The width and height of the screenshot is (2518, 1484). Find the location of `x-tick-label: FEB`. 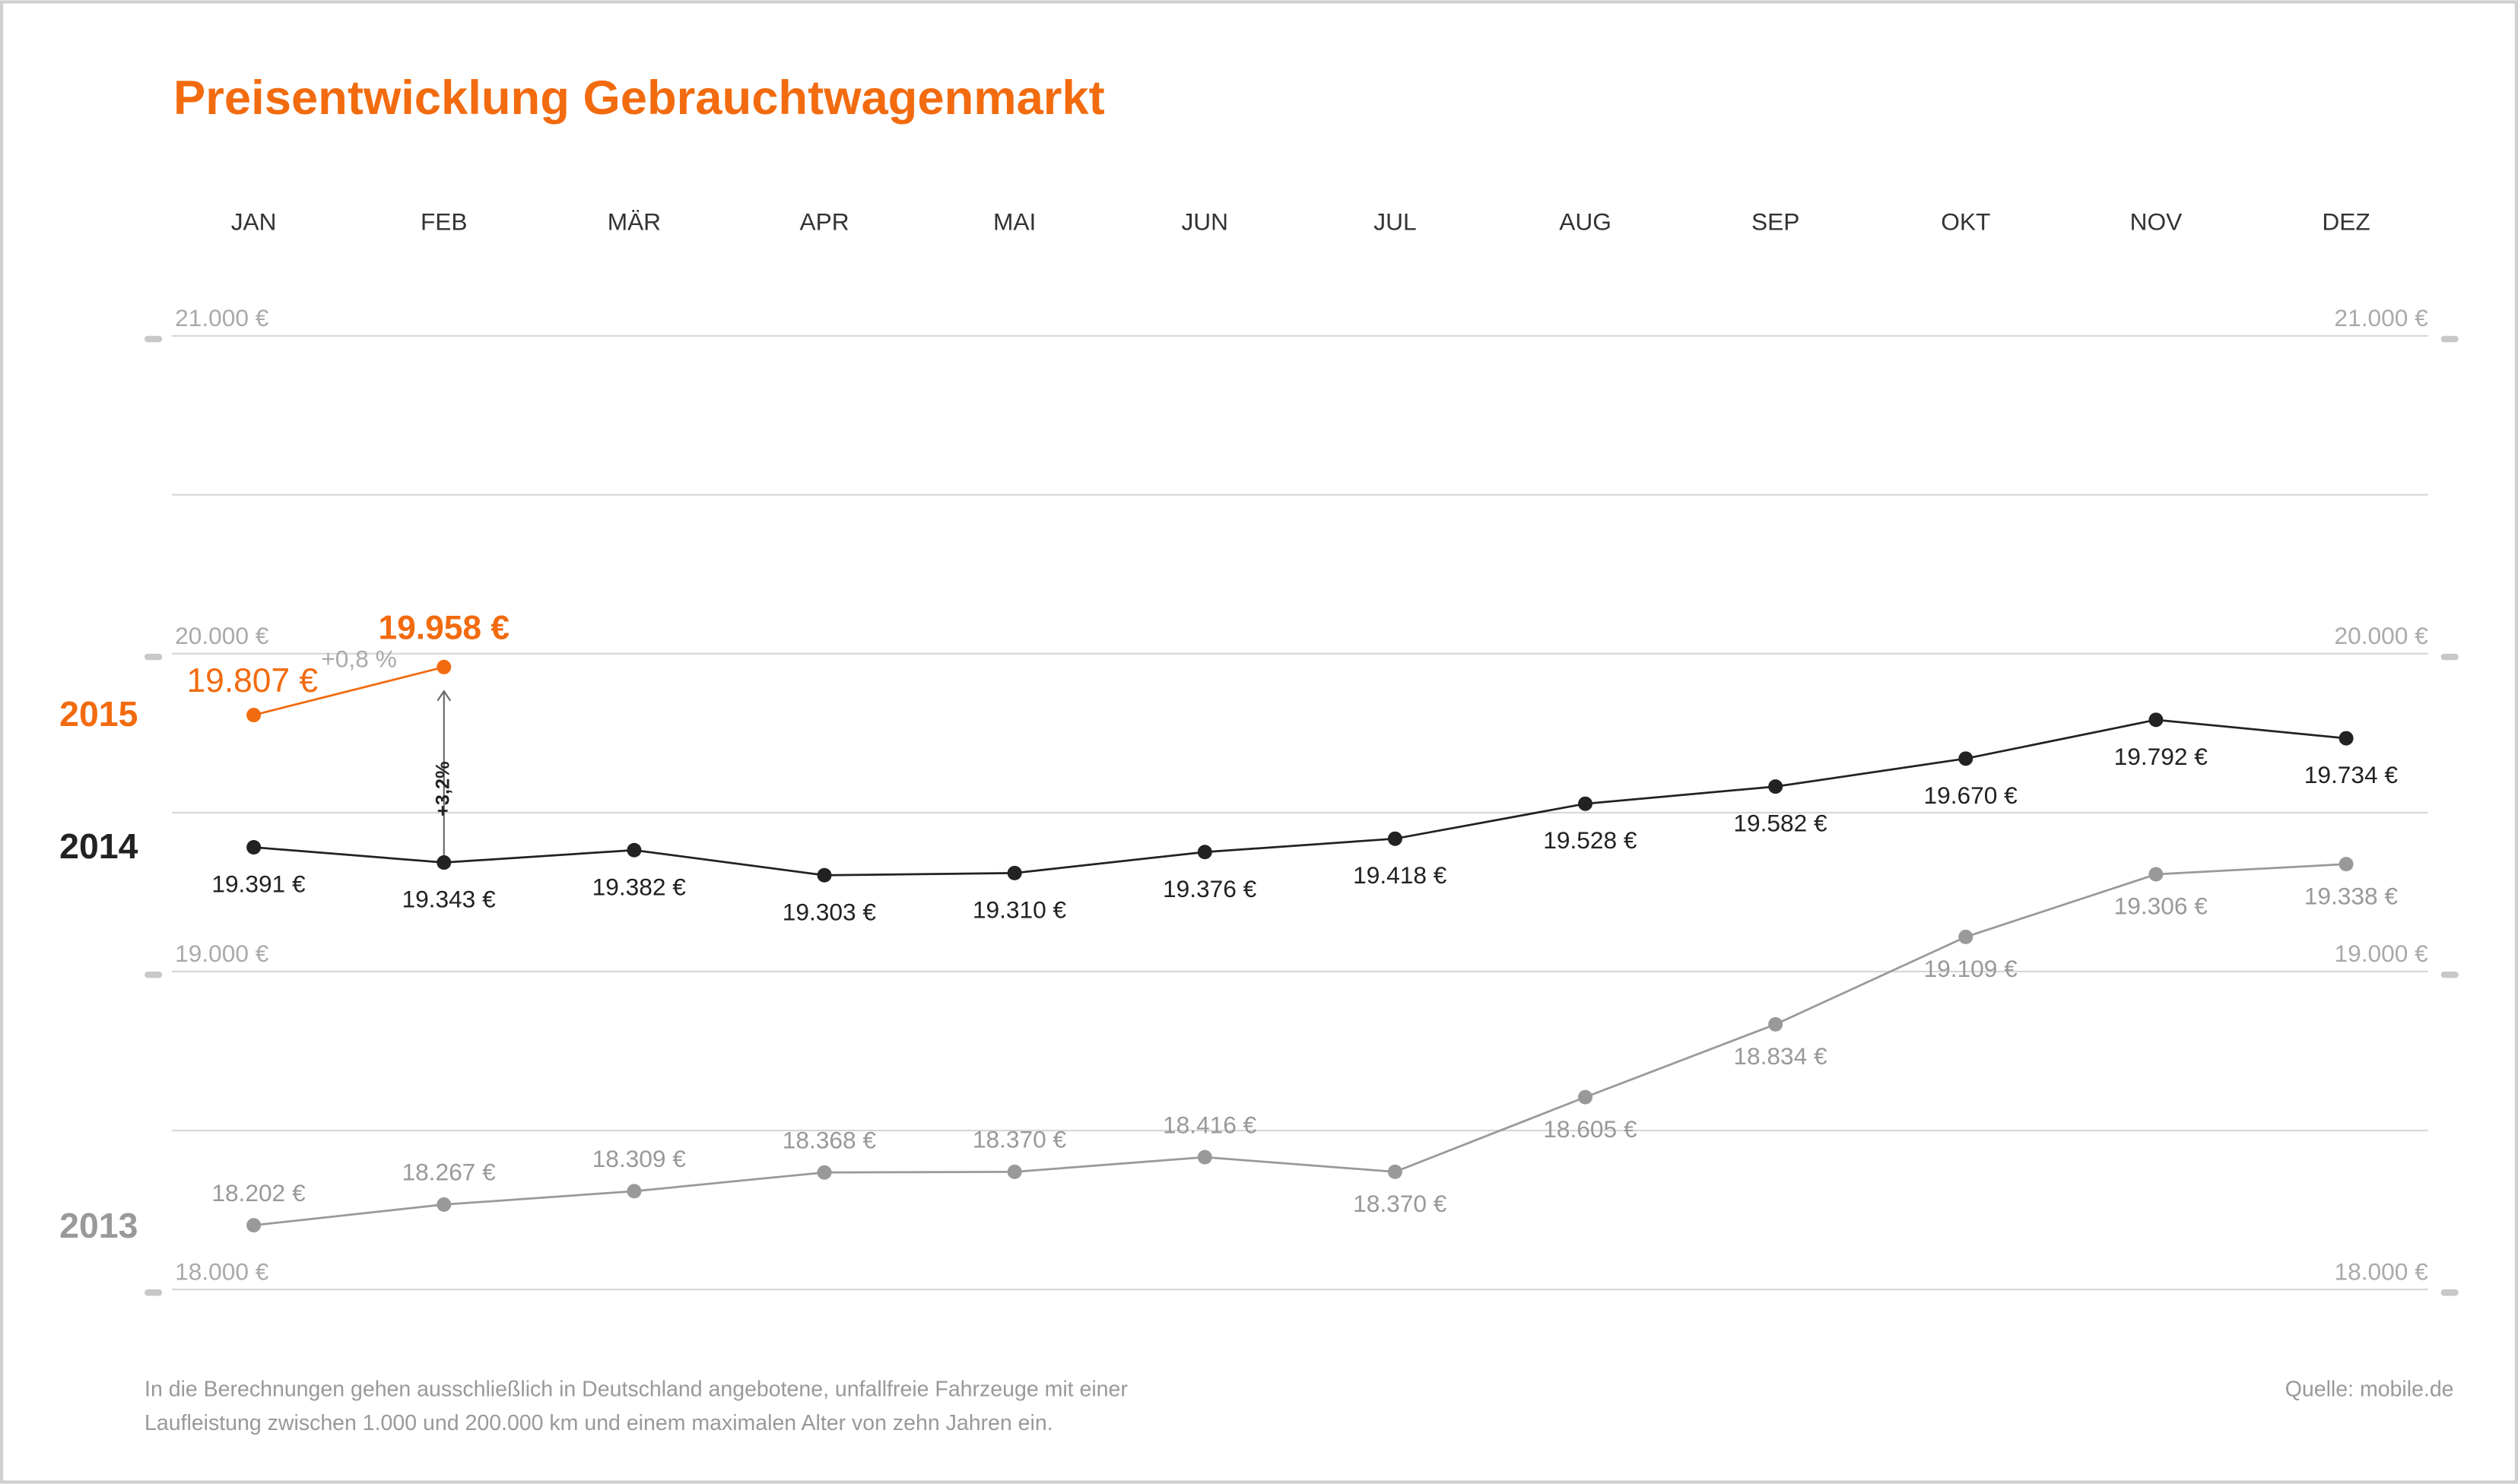

x-tick-label: FEB is located at coordinates (445, 221).